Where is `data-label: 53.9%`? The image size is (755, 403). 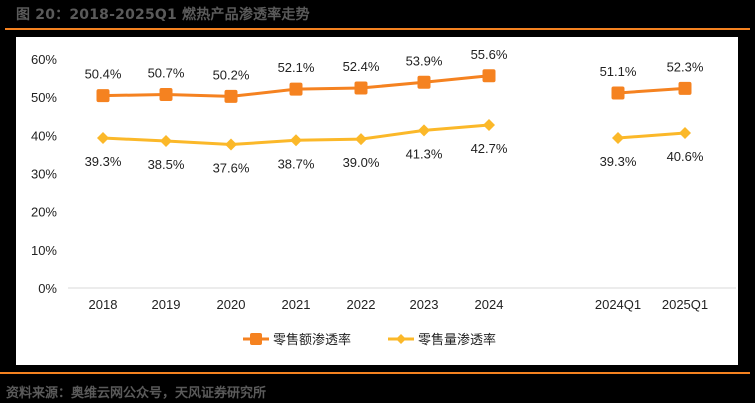
data-label: 53.9% is located at coordinates (424, 60).